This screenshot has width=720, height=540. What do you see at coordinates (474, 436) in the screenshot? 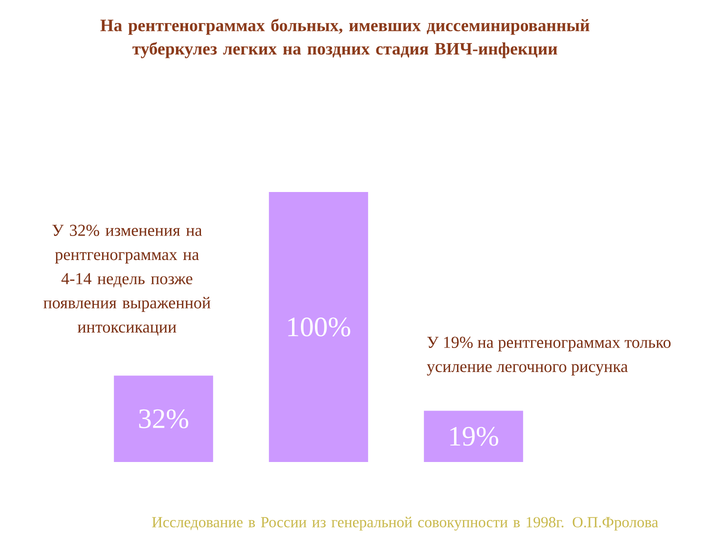
I see `data-label: 19%` at bounding box center [474, 436].